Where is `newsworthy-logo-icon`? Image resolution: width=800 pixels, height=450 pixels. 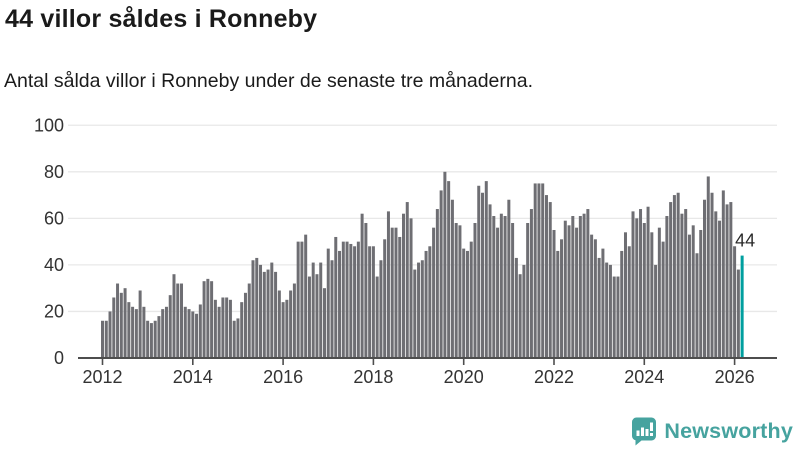
newsworthy-logo-icon is located at coordinates (644, 431).